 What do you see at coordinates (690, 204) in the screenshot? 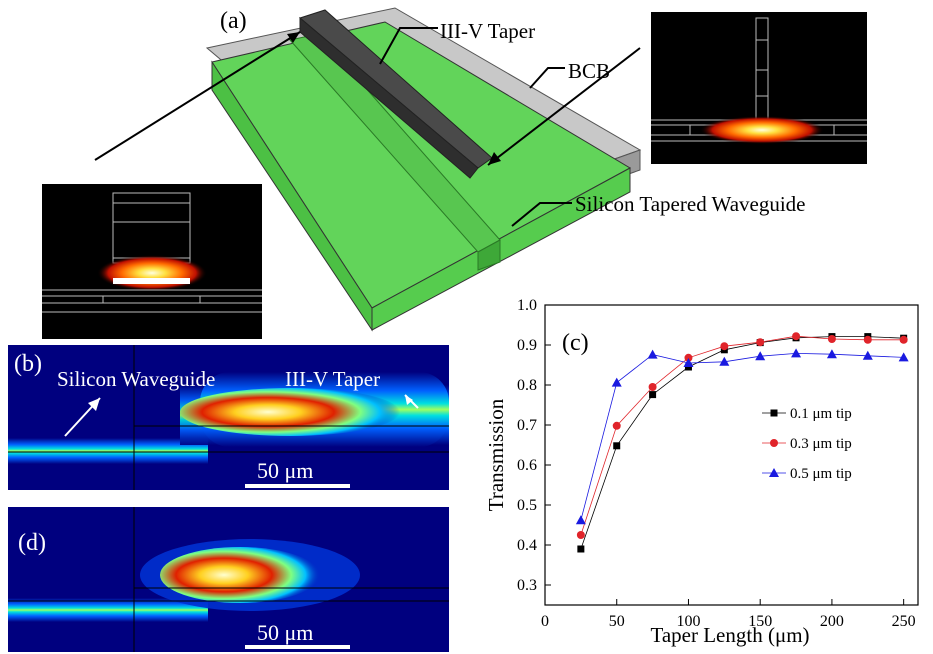
I see `si-wg-label: Silicon Tapered Waveguide` at bounding box center [690, 204].